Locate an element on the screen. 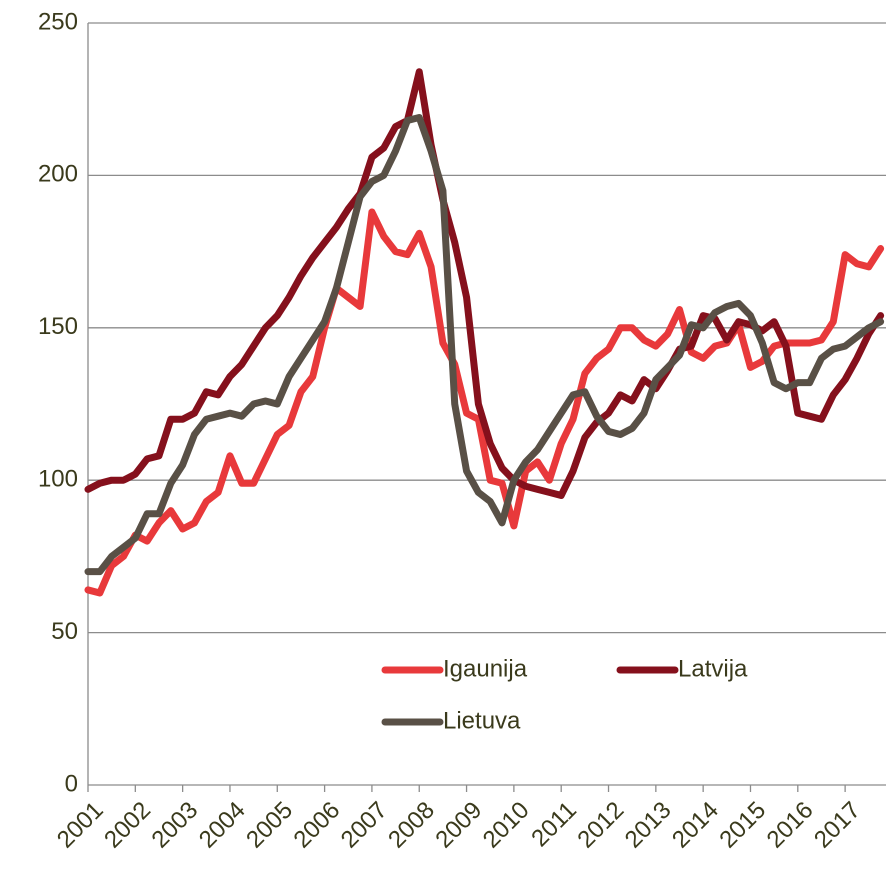 The height and width of the screenshot is (873, 886). x-tick-label: 2005 is located at coordinates (269, 825).